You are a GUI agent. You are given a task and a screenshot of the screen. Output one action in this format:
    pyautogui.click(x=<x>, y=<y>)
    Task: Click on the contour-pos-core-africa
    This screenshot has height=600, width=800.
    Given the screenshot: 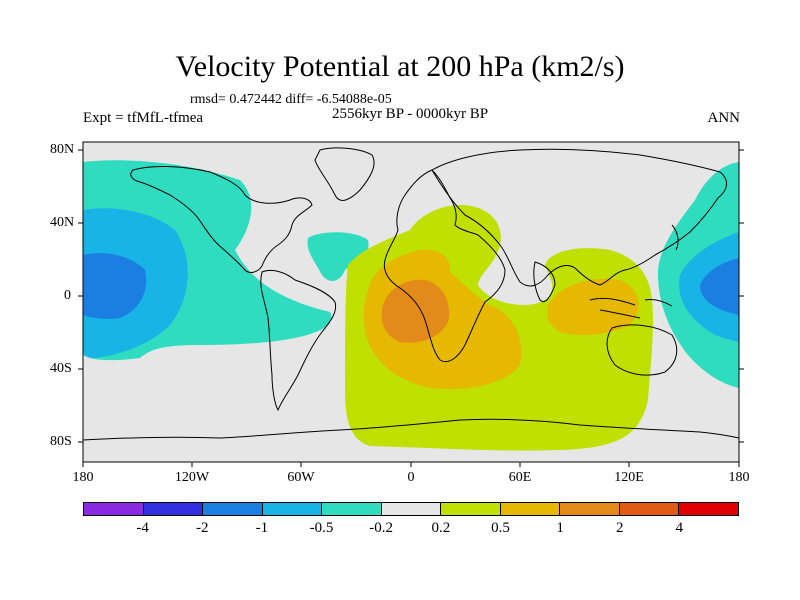 What is the action you would take?
    pyautogui.click(x=415, y=311)
    